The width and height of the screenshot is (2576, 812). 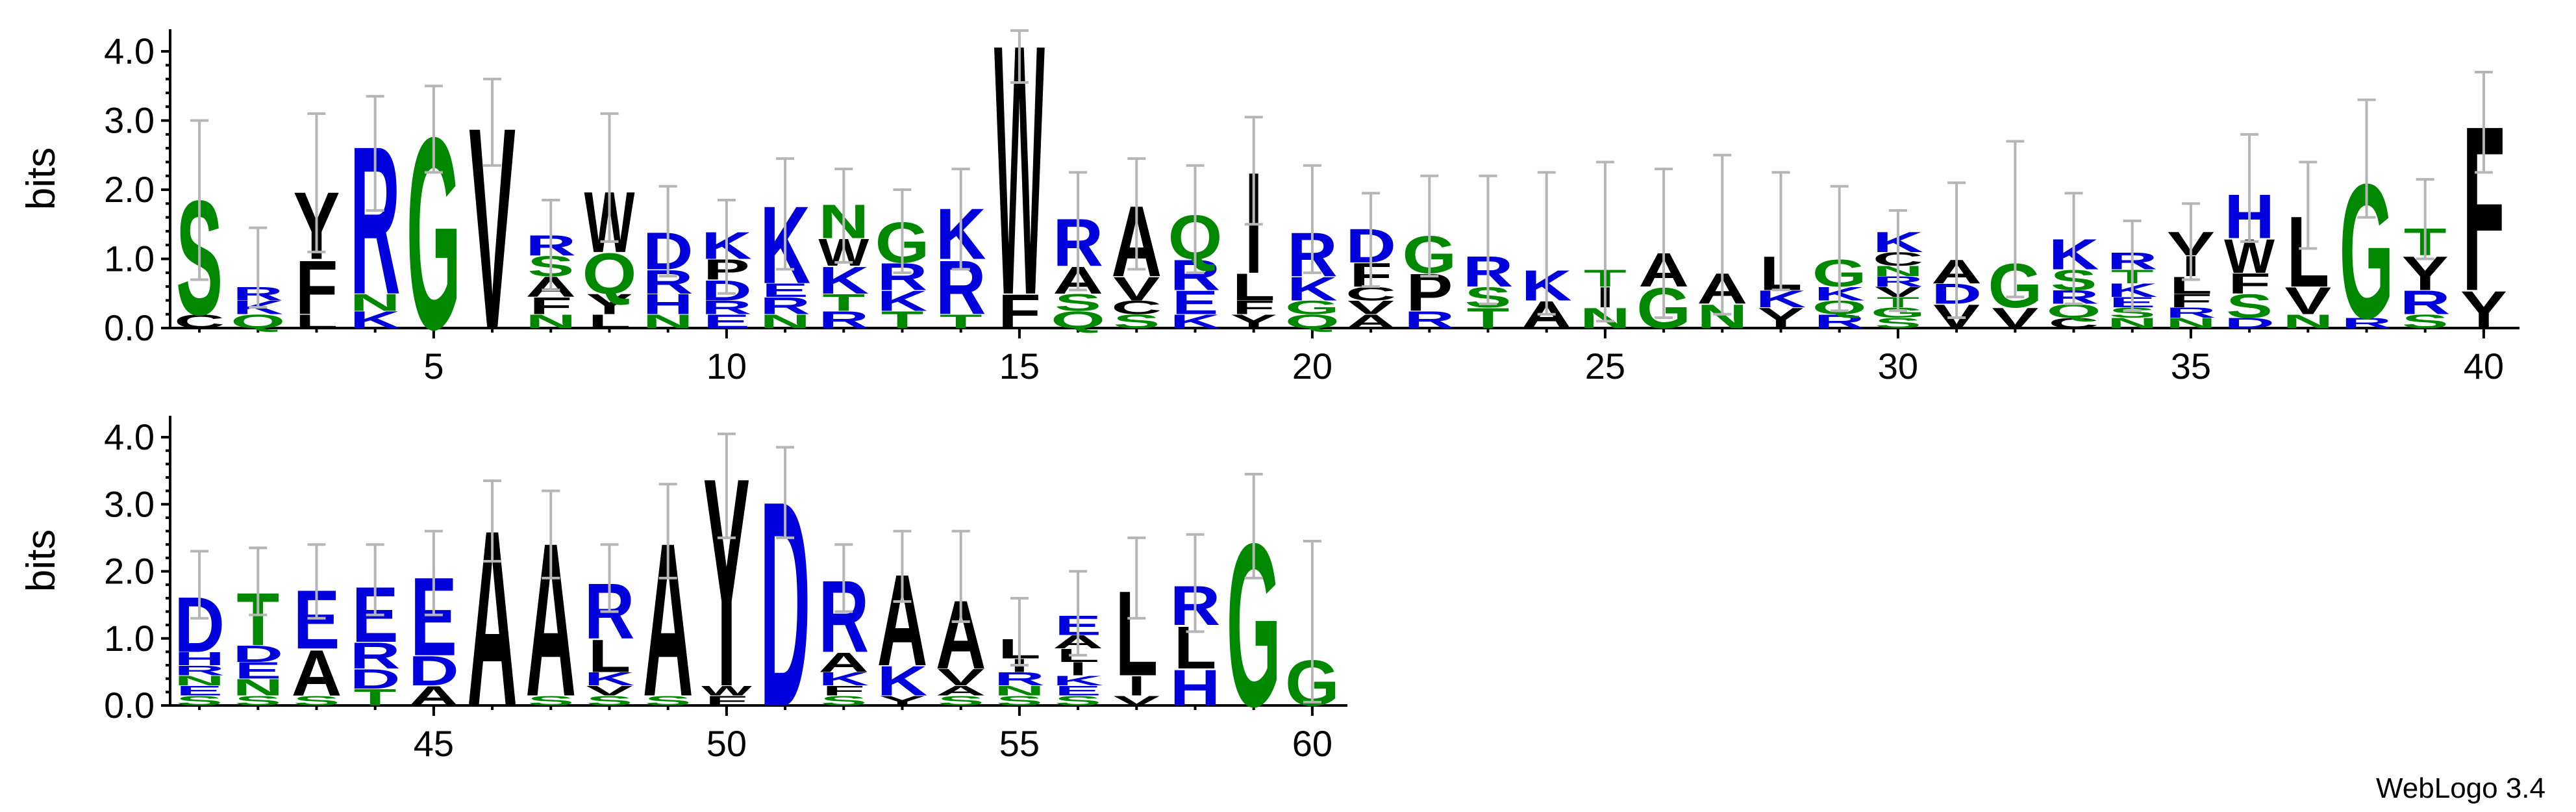 I want to click on y-tick-label: 4.0, so click(x=129, y=436).